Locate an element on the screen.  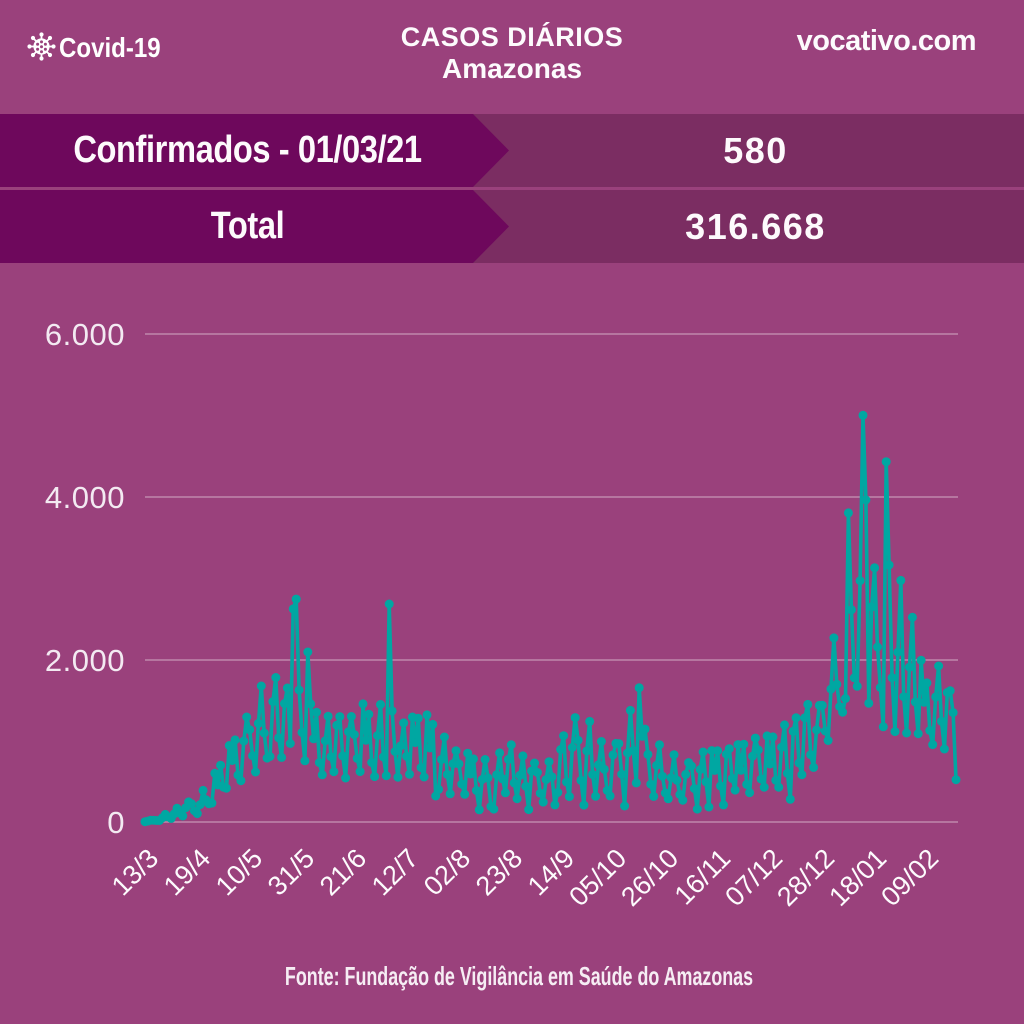
svg-text: 02/8 is located at coordinates (447, 872).